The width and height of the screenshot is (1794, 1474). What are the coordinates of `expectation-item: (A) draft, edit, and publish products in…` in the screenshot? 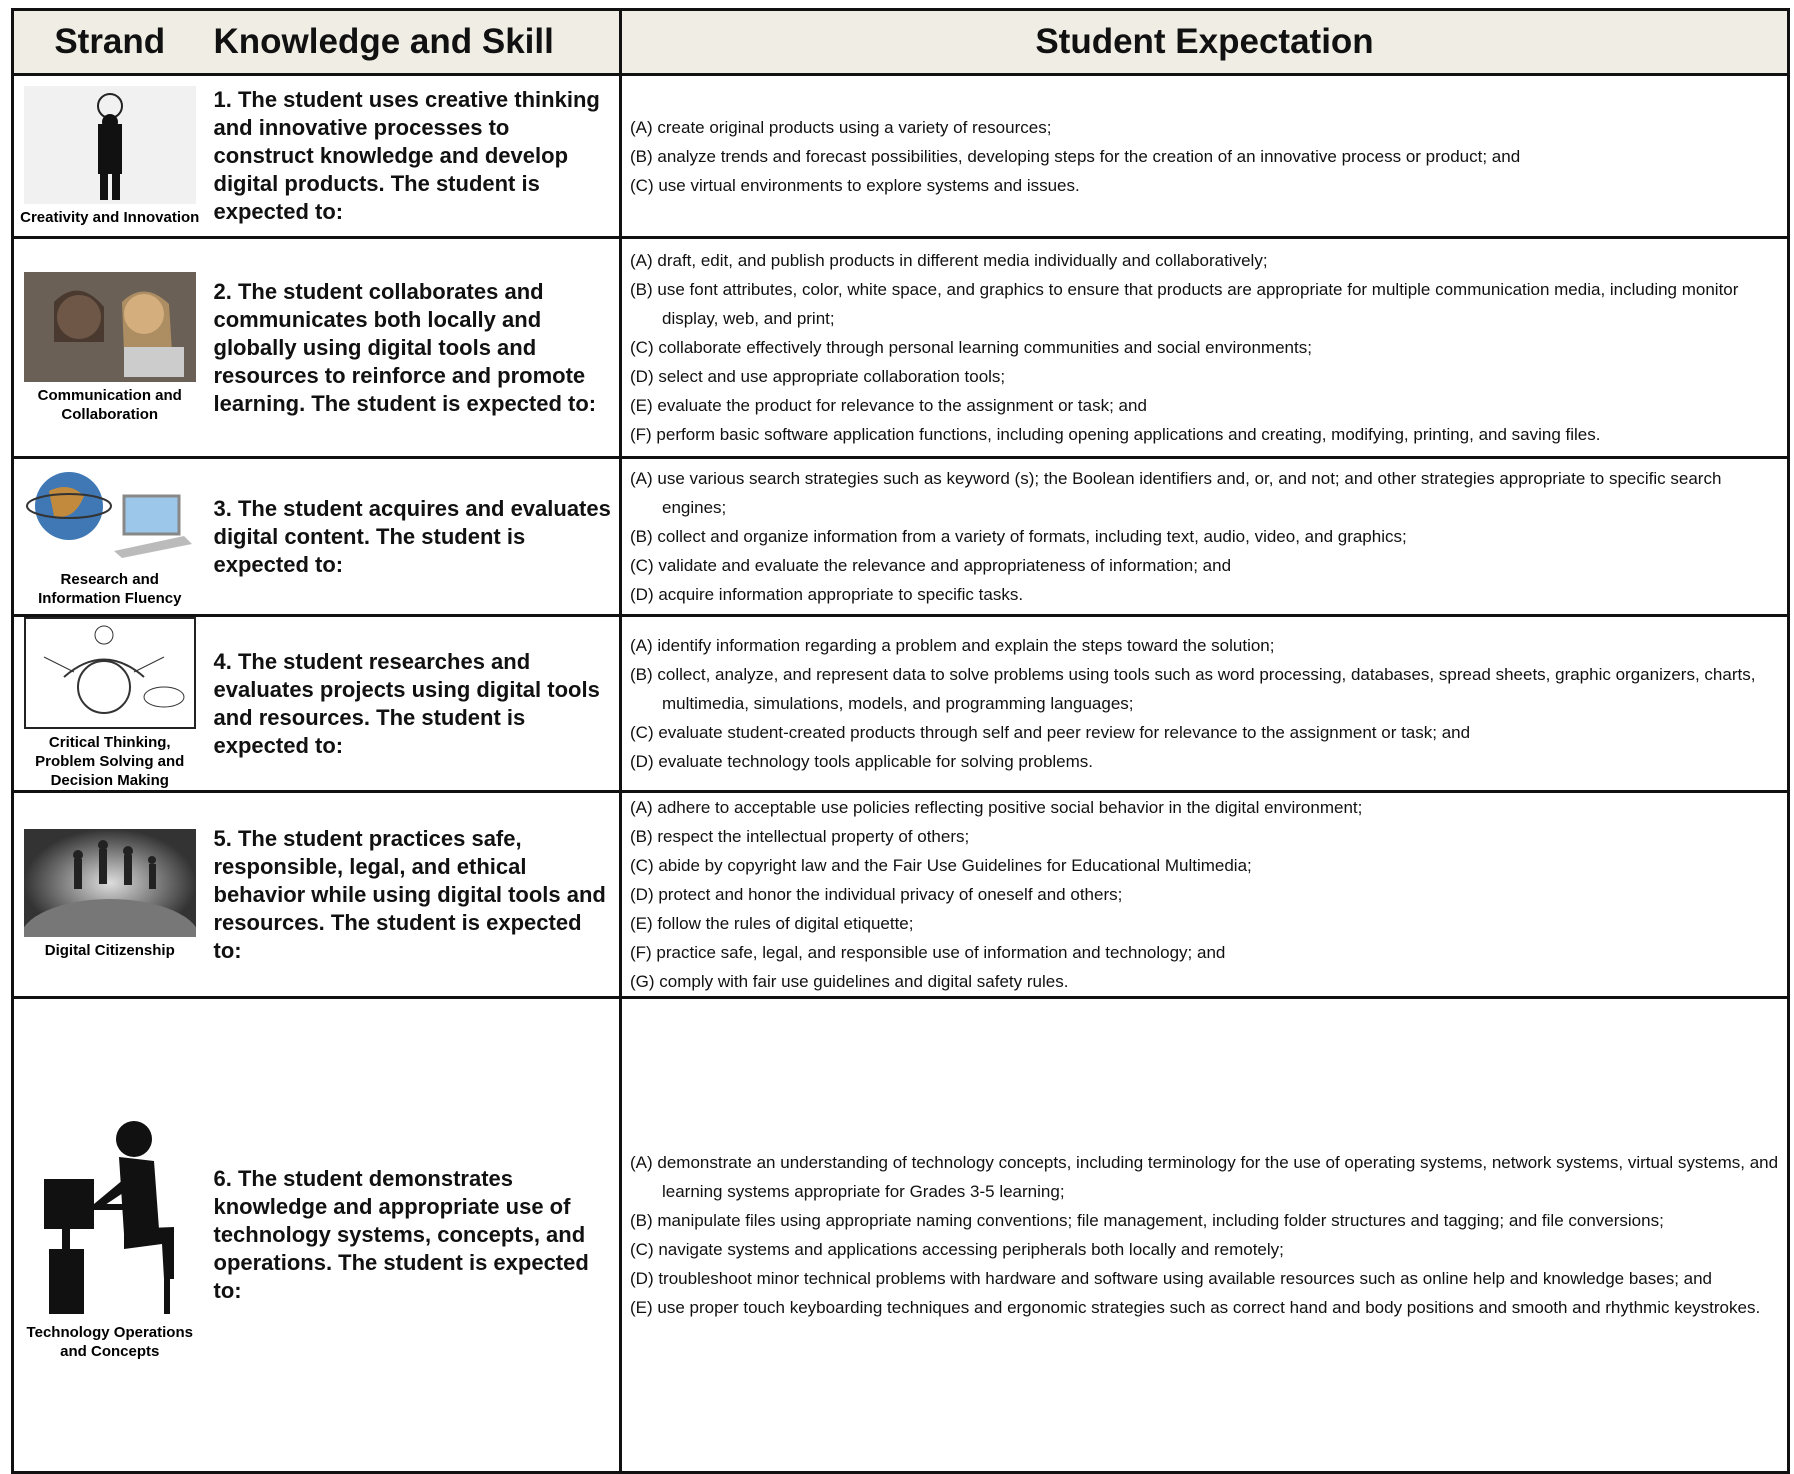 It's located at (949, 260).